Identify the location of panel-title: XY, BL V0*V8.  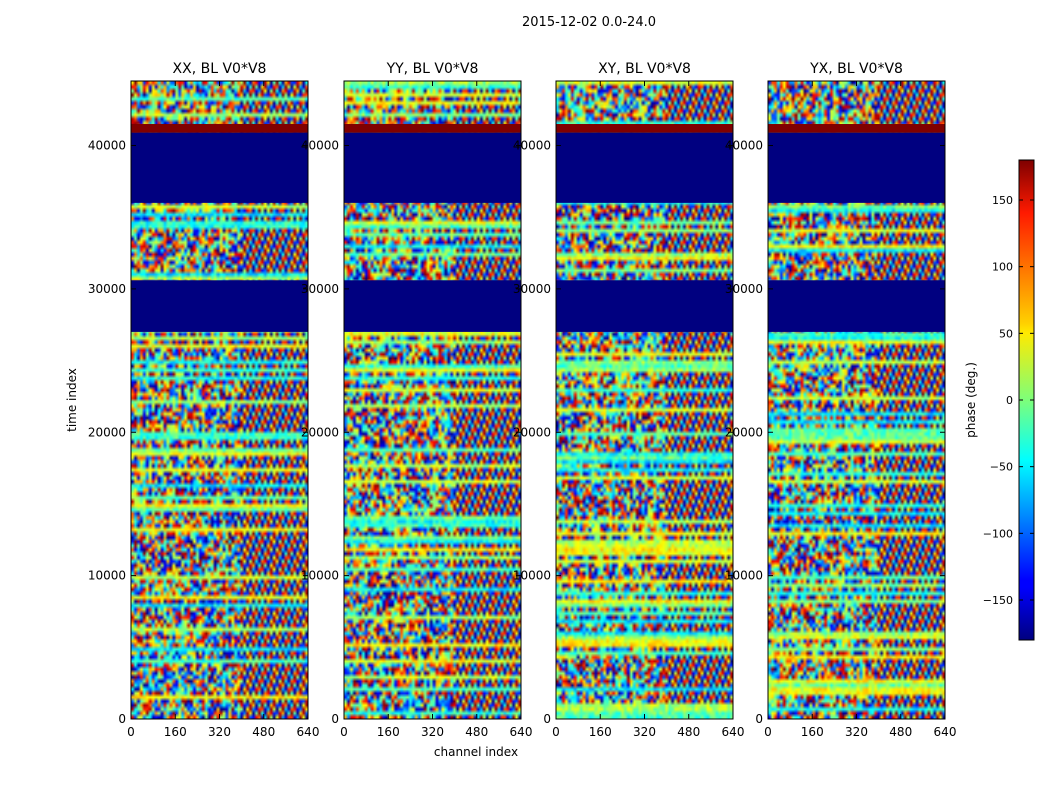
(644, 69).